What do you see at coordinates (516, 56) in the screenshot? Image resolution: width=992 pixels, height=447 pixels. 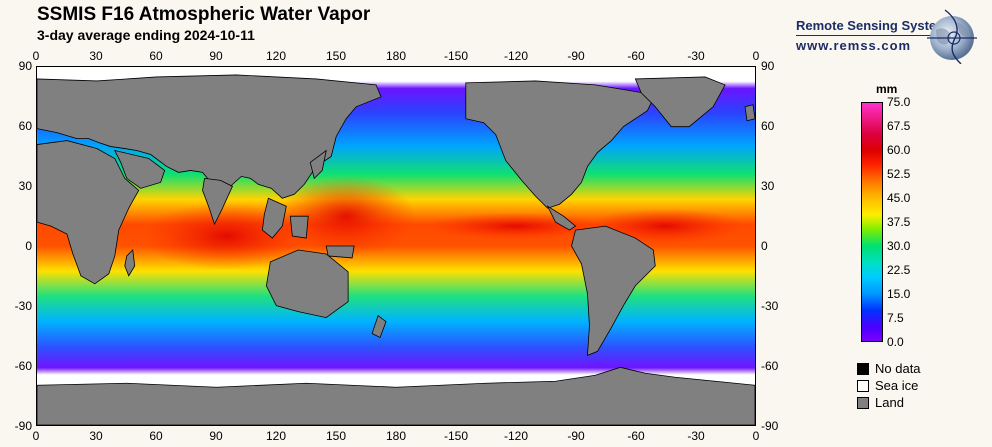 I see `top-lon-tick: -120` at bounding box center [516, 56].